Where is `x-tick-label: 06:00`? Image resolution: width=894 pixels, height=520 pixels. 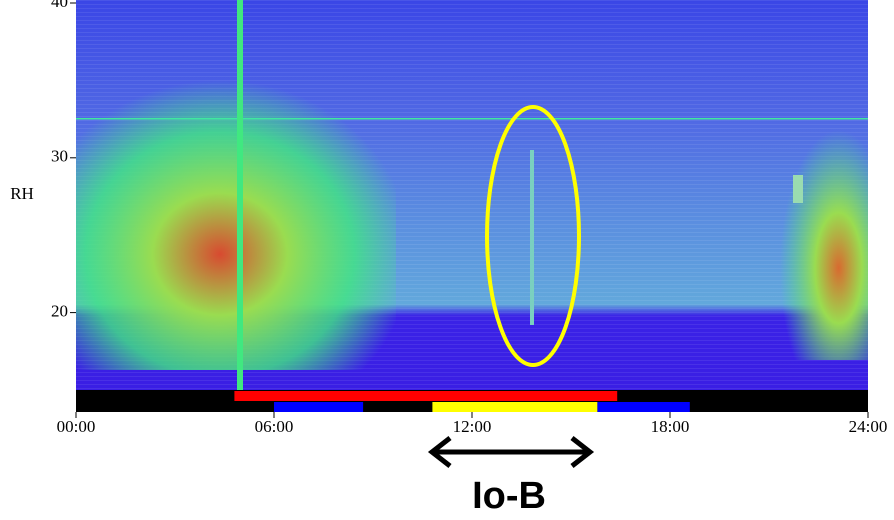 x-tick-label: 06:00 is located at coordinates (274, 426).